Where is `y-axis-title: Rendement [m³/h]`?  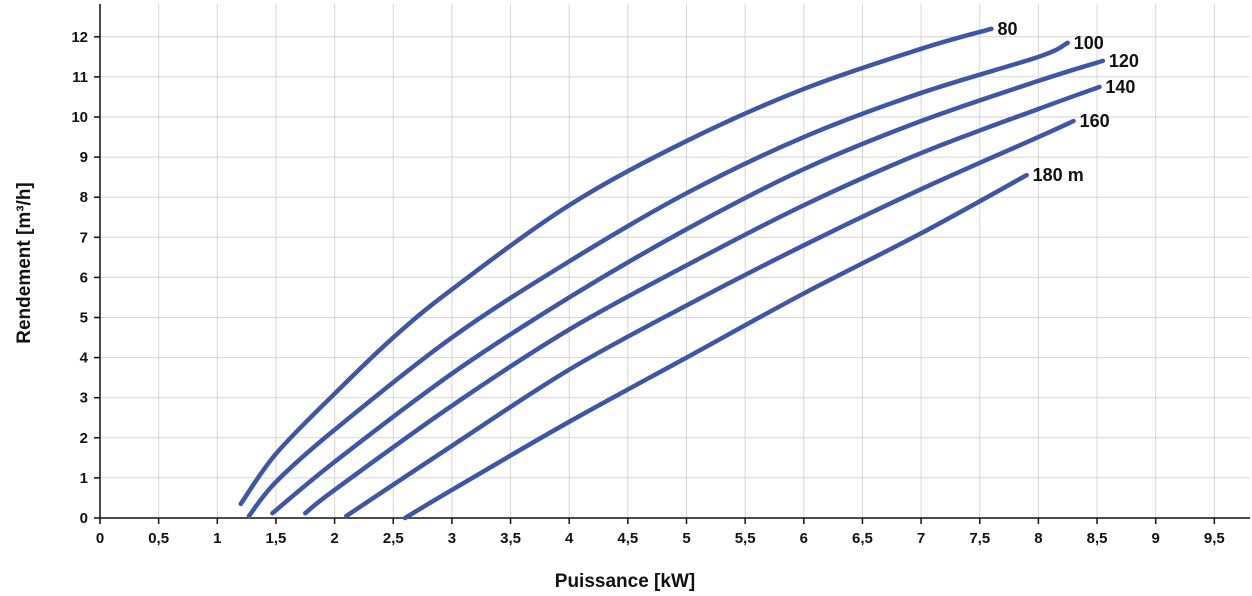 y-axis-title: Rendement [m³/h] is located at coordinates (24, 263).